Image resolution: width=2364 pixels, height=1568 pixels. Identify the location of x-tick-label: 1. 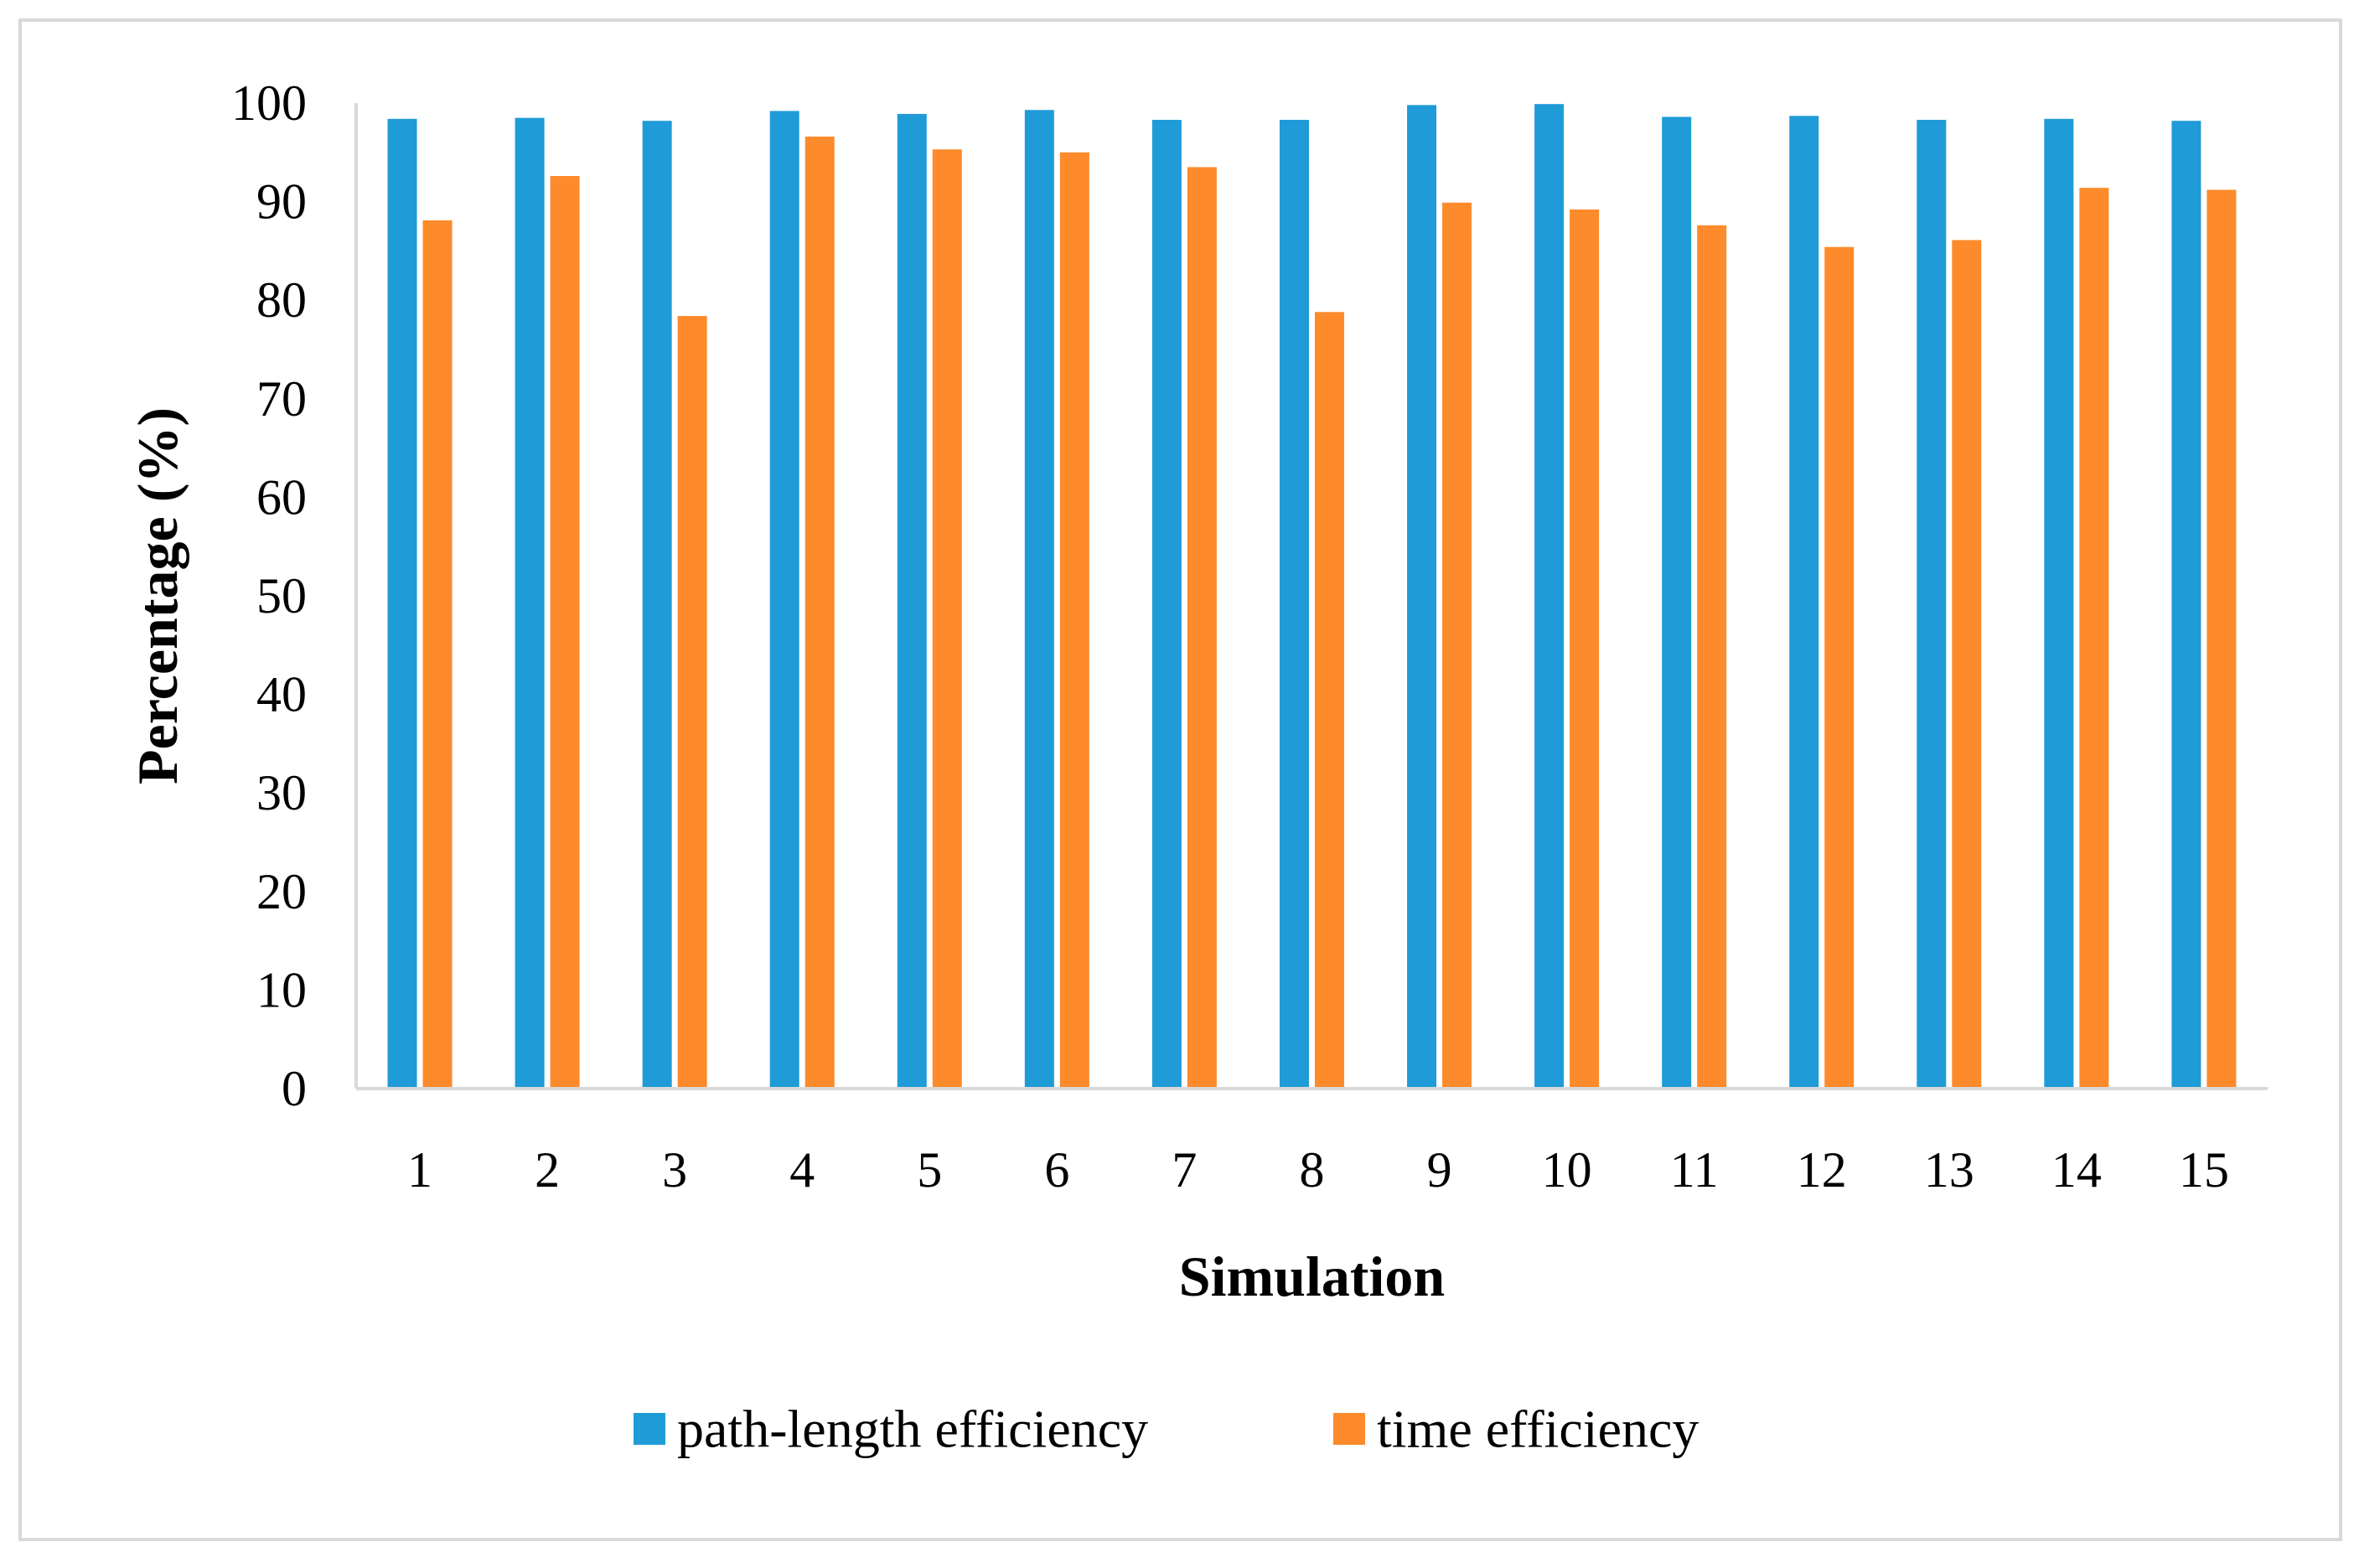
(419, 1170).